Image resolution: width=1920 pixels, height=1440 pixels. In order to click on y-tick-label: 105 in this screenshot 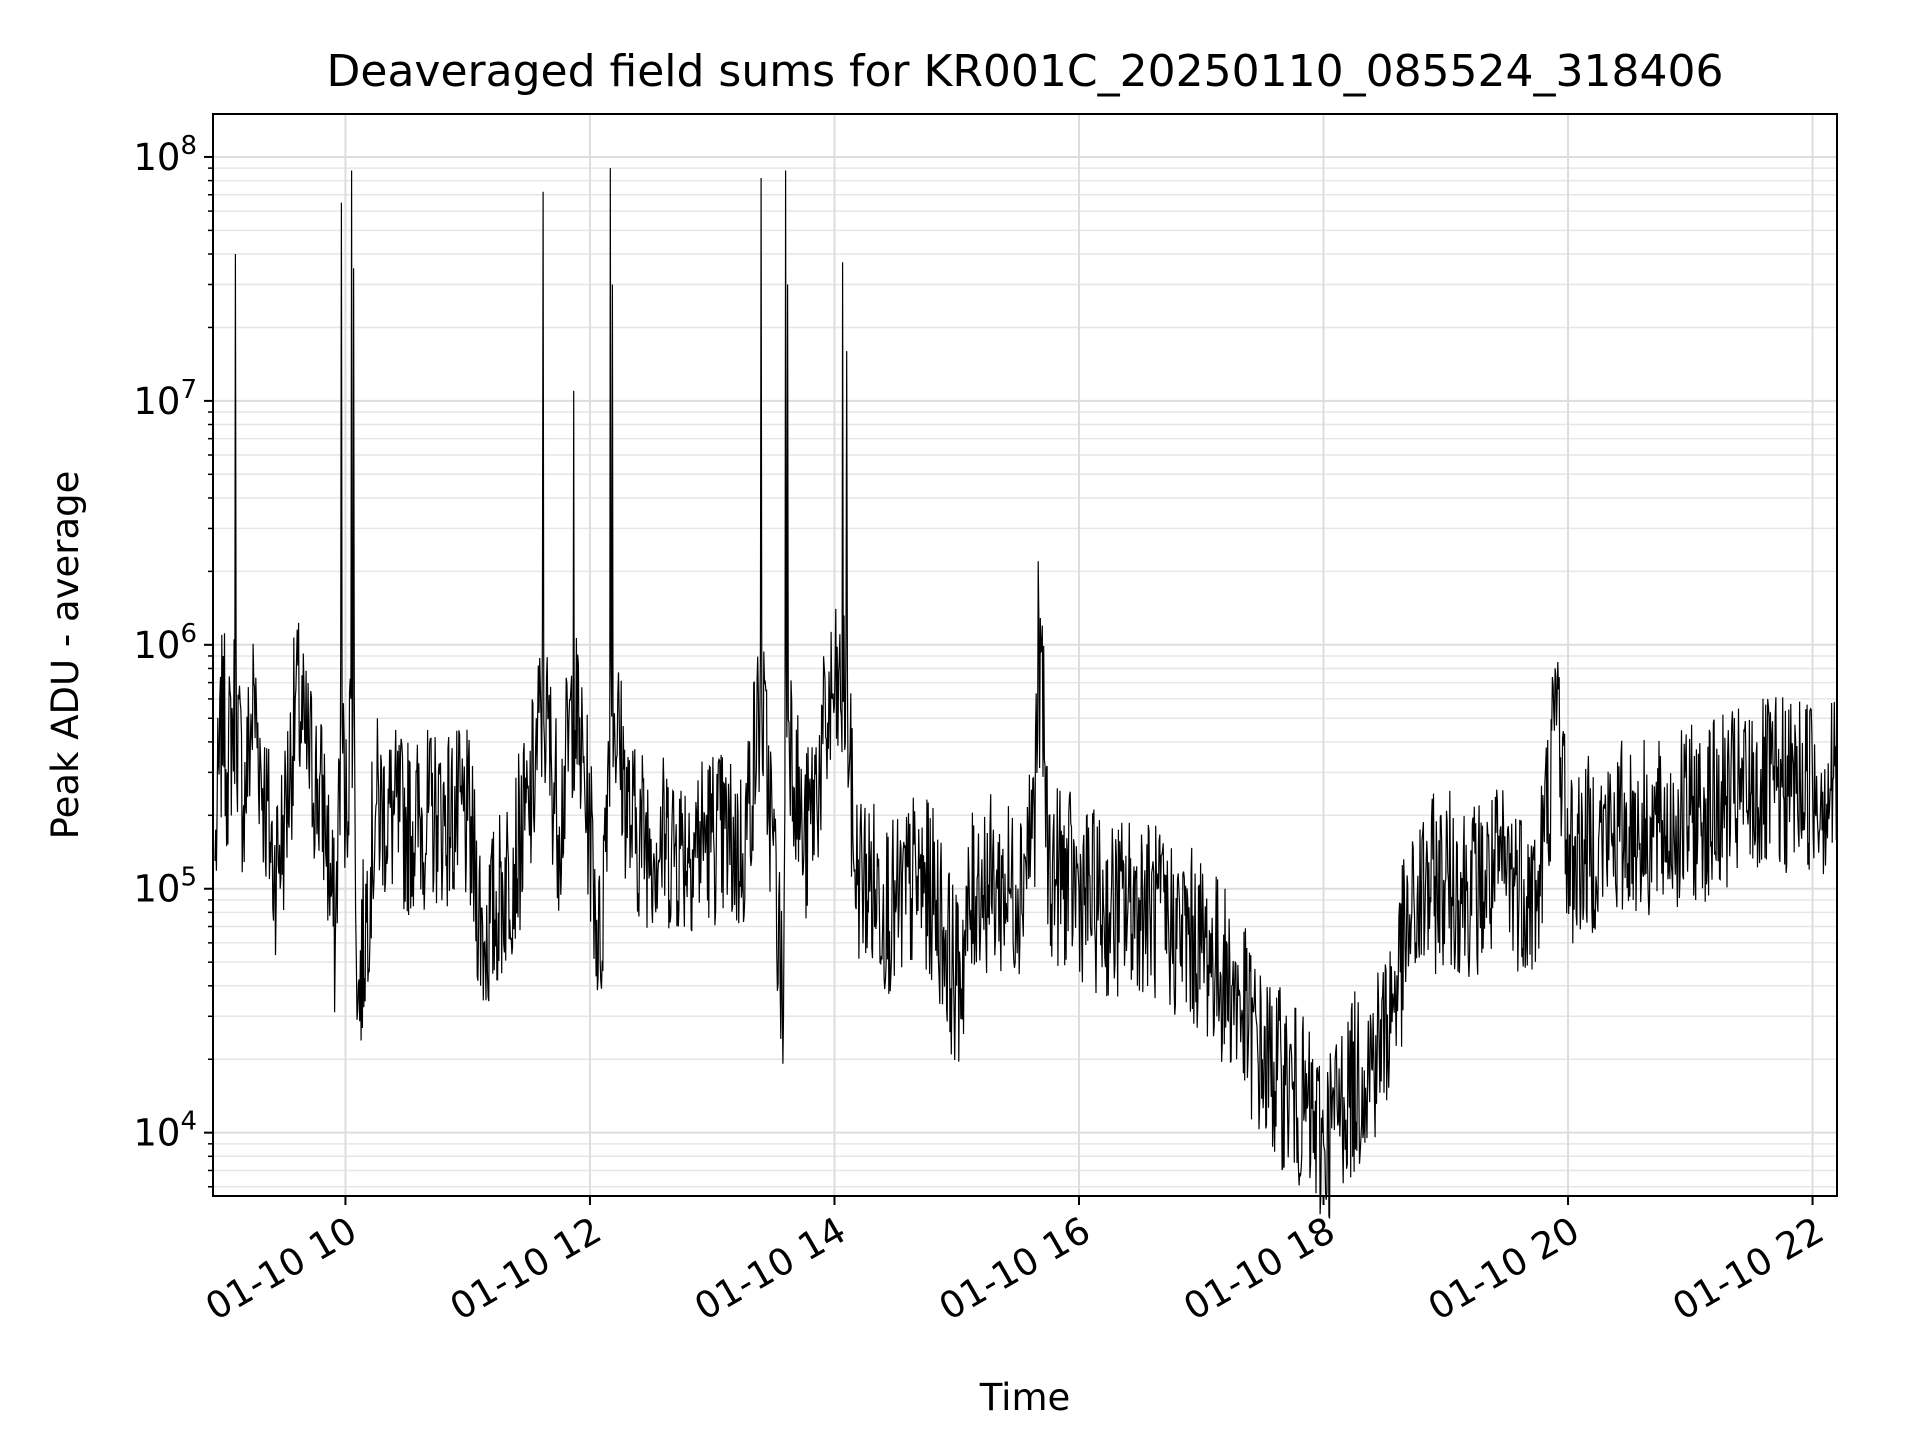, I will do `click(165, 887)`.